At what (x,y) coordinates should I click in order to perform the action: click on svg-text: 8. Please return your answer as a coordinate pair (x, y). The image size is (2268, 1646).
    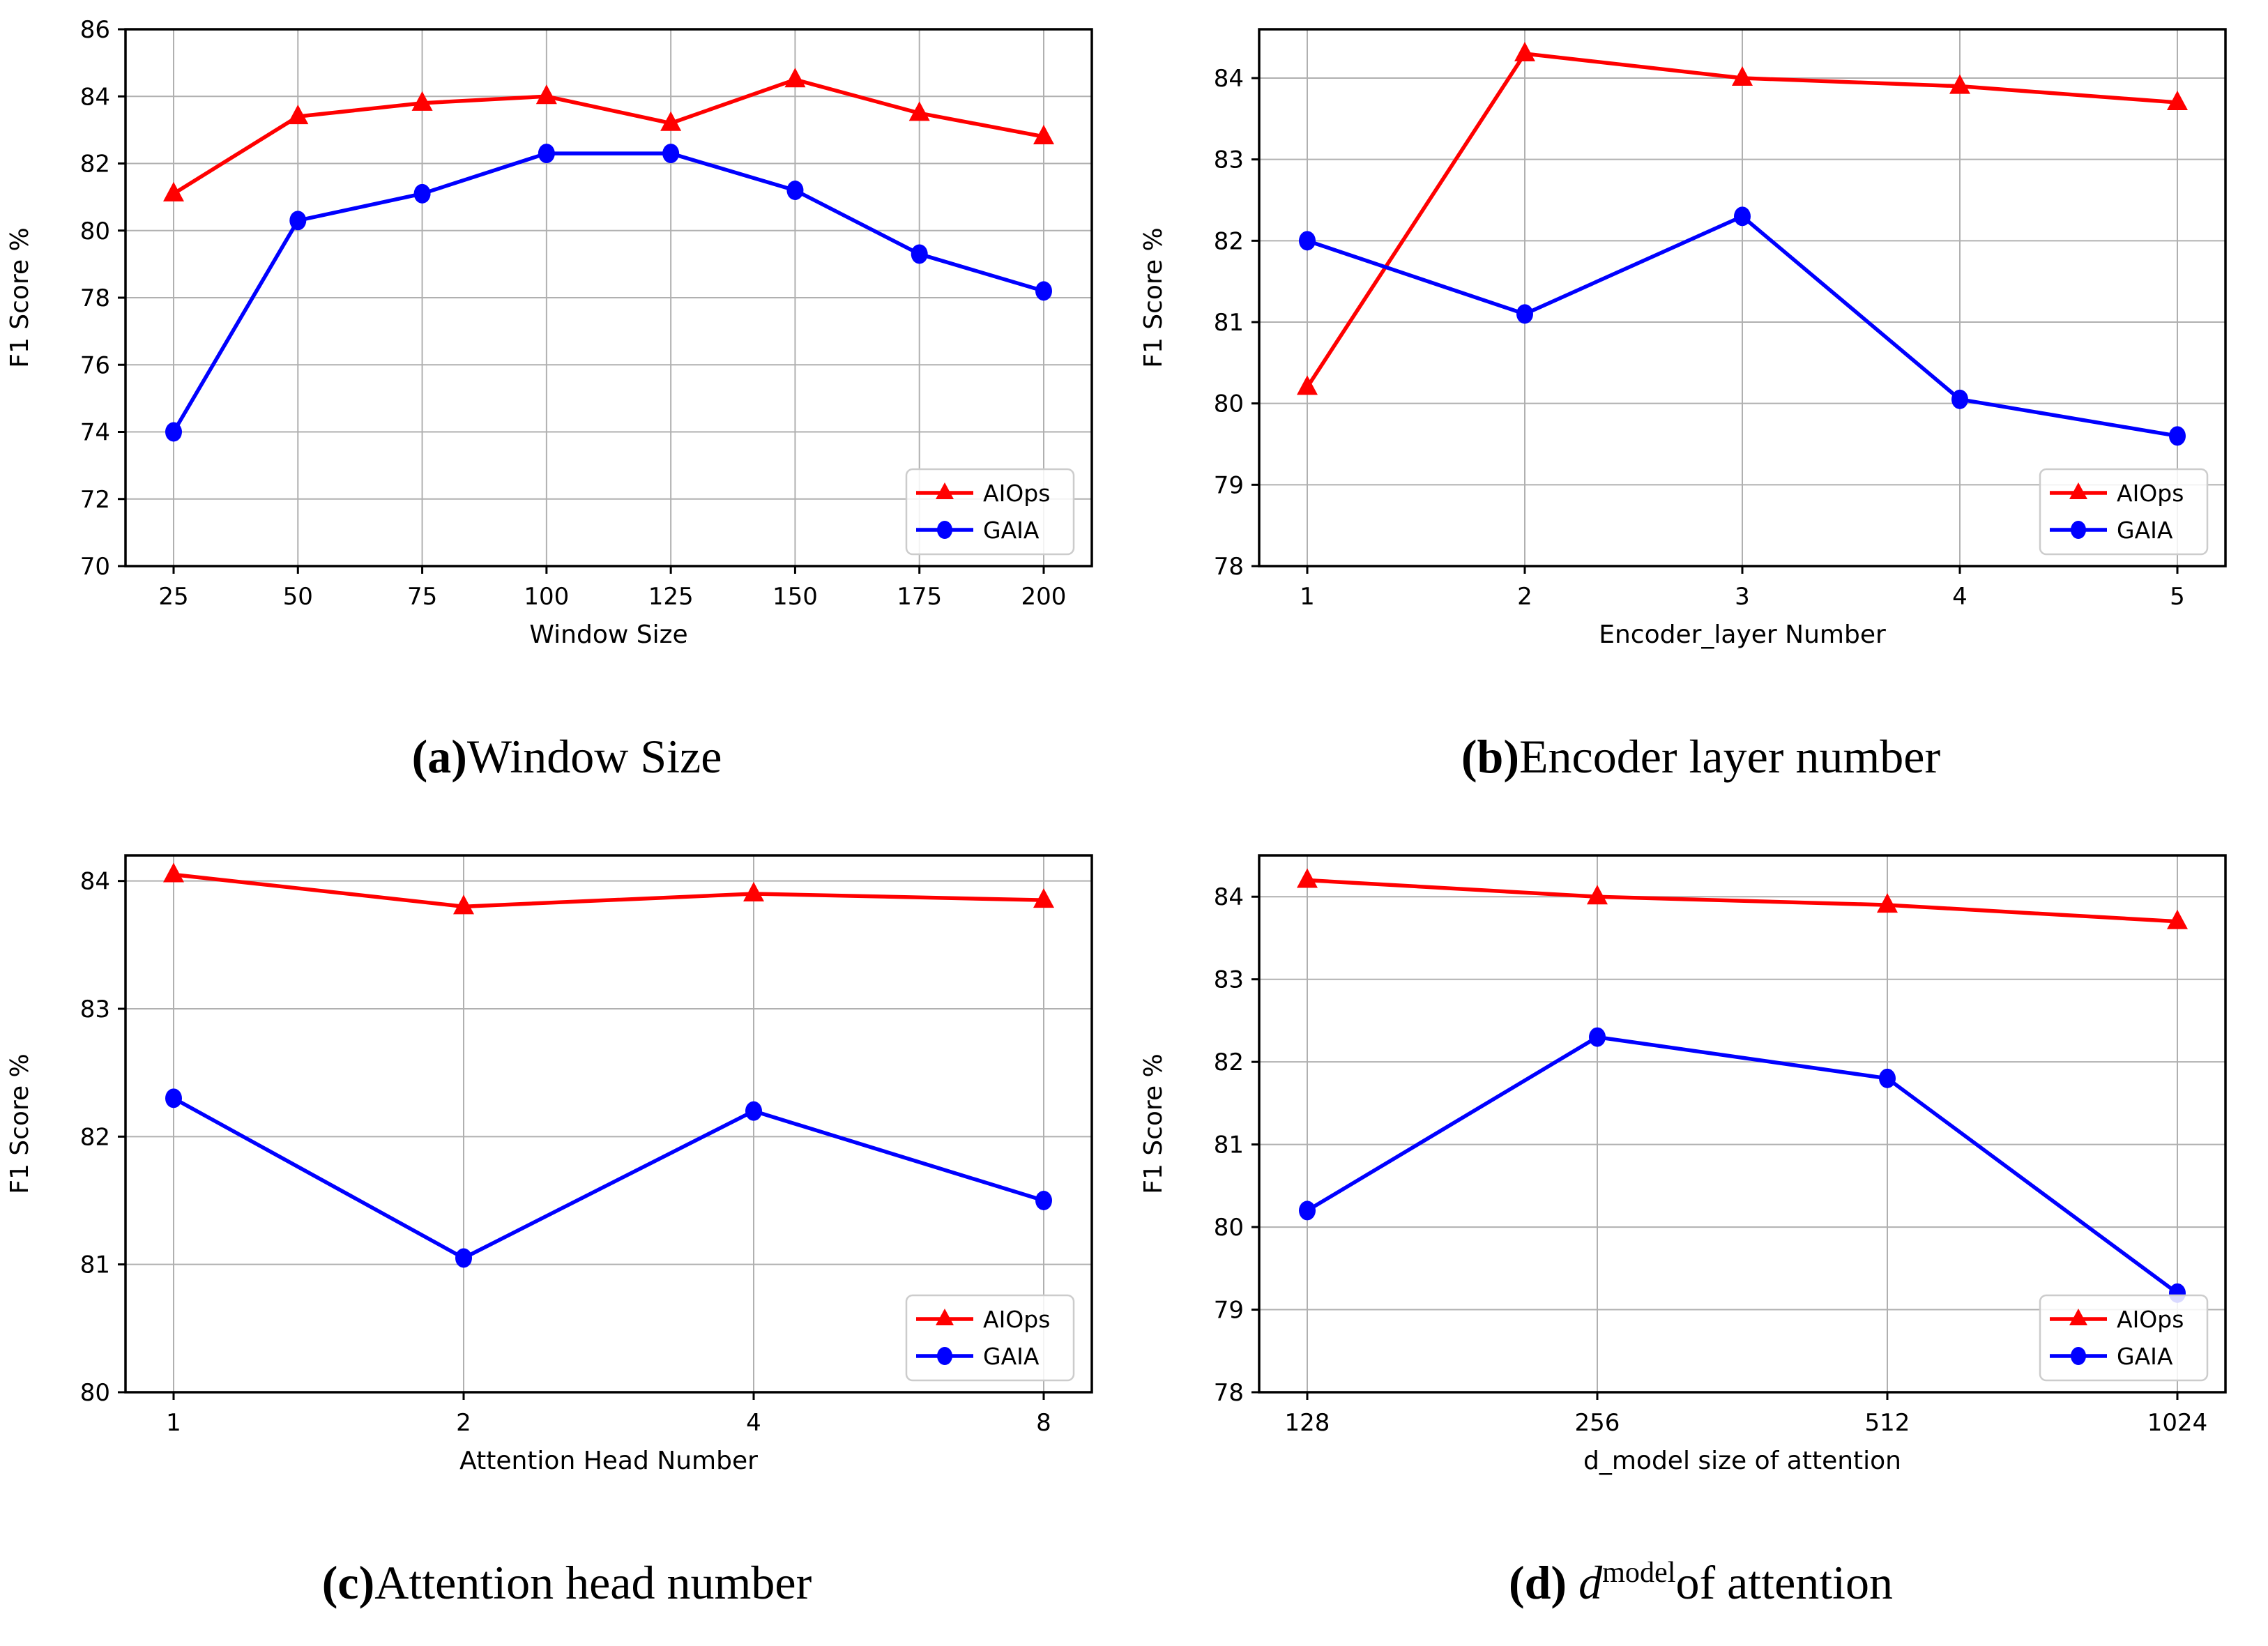
    Looking at the image, I should click on (1043, 1423).